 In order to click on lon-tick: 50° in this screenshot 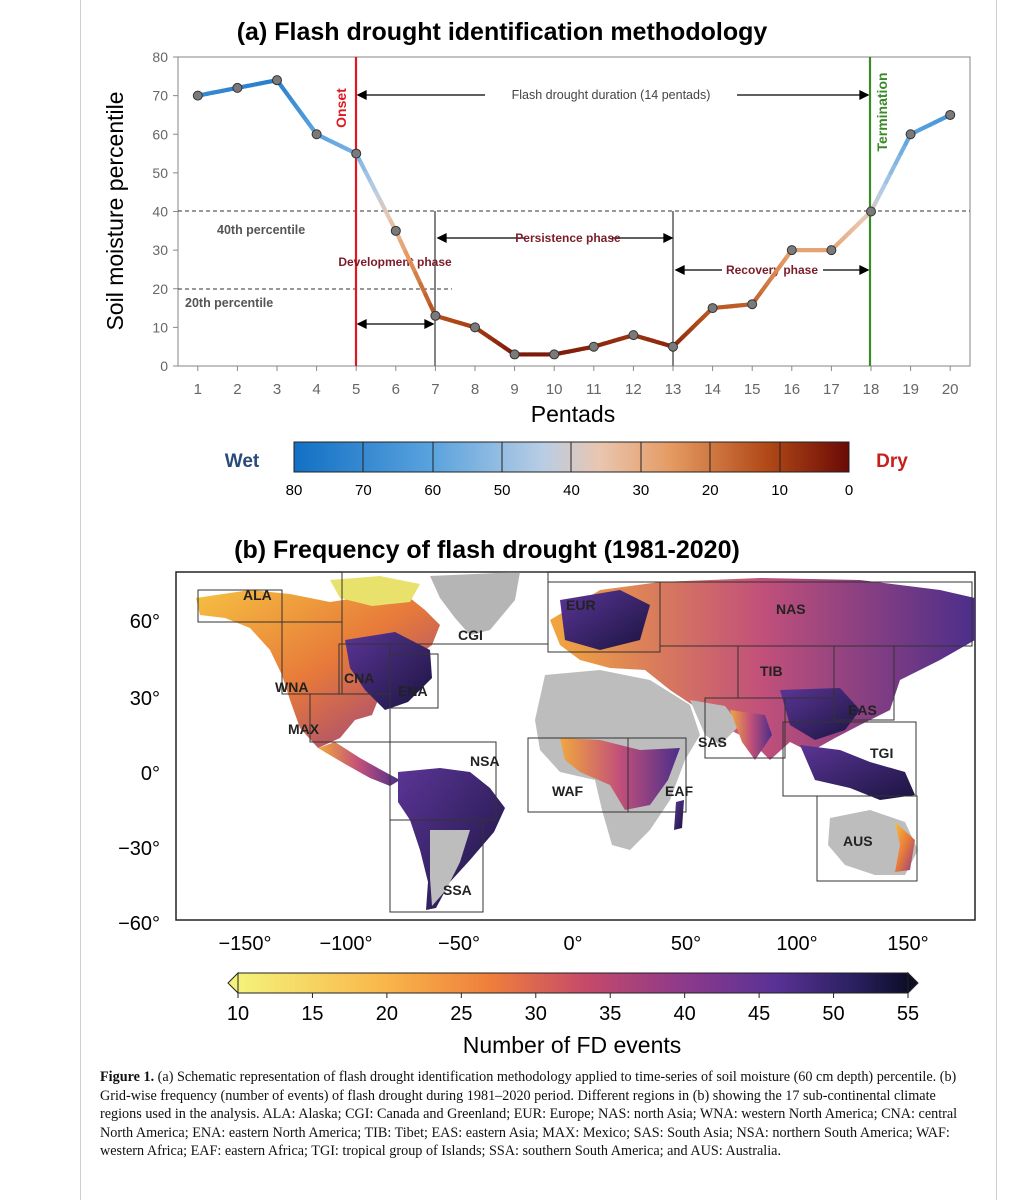, I will do `click(686, 944)`.